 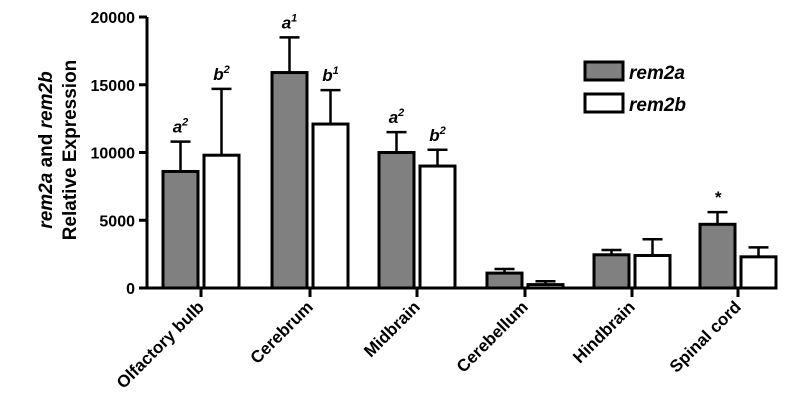 What do you see at coordinates (160, 344) in the screenshot?
I see `x-category-label: Olfactory bulb` at bounding box center [160, 344].